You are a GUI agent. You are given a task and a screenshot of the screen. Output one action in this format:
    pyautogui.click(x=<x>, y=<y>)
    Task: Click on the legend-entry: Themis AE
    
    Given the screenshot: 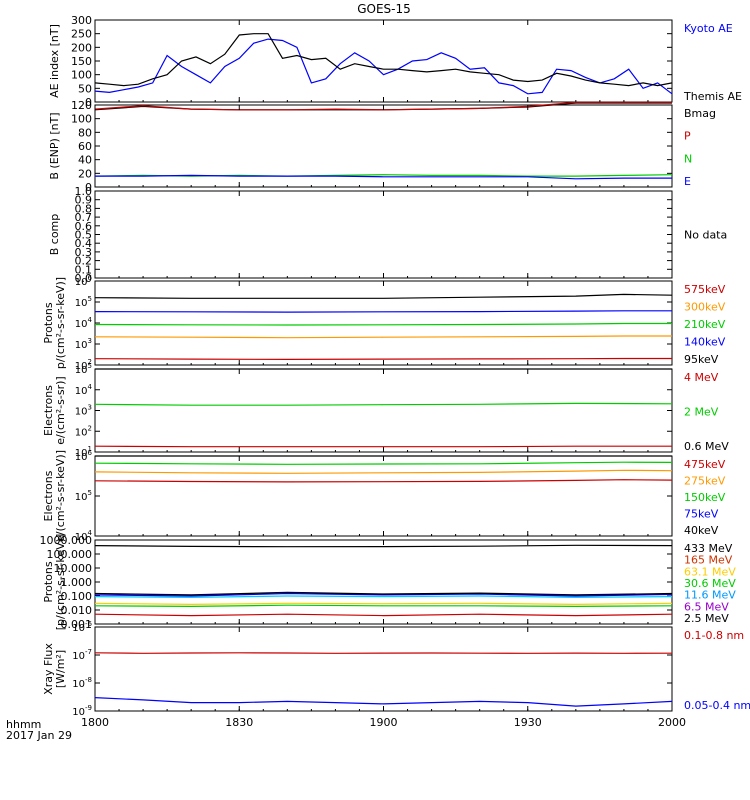 What is the action you would take?
    pyautogui.click(x=712, y=96)
    